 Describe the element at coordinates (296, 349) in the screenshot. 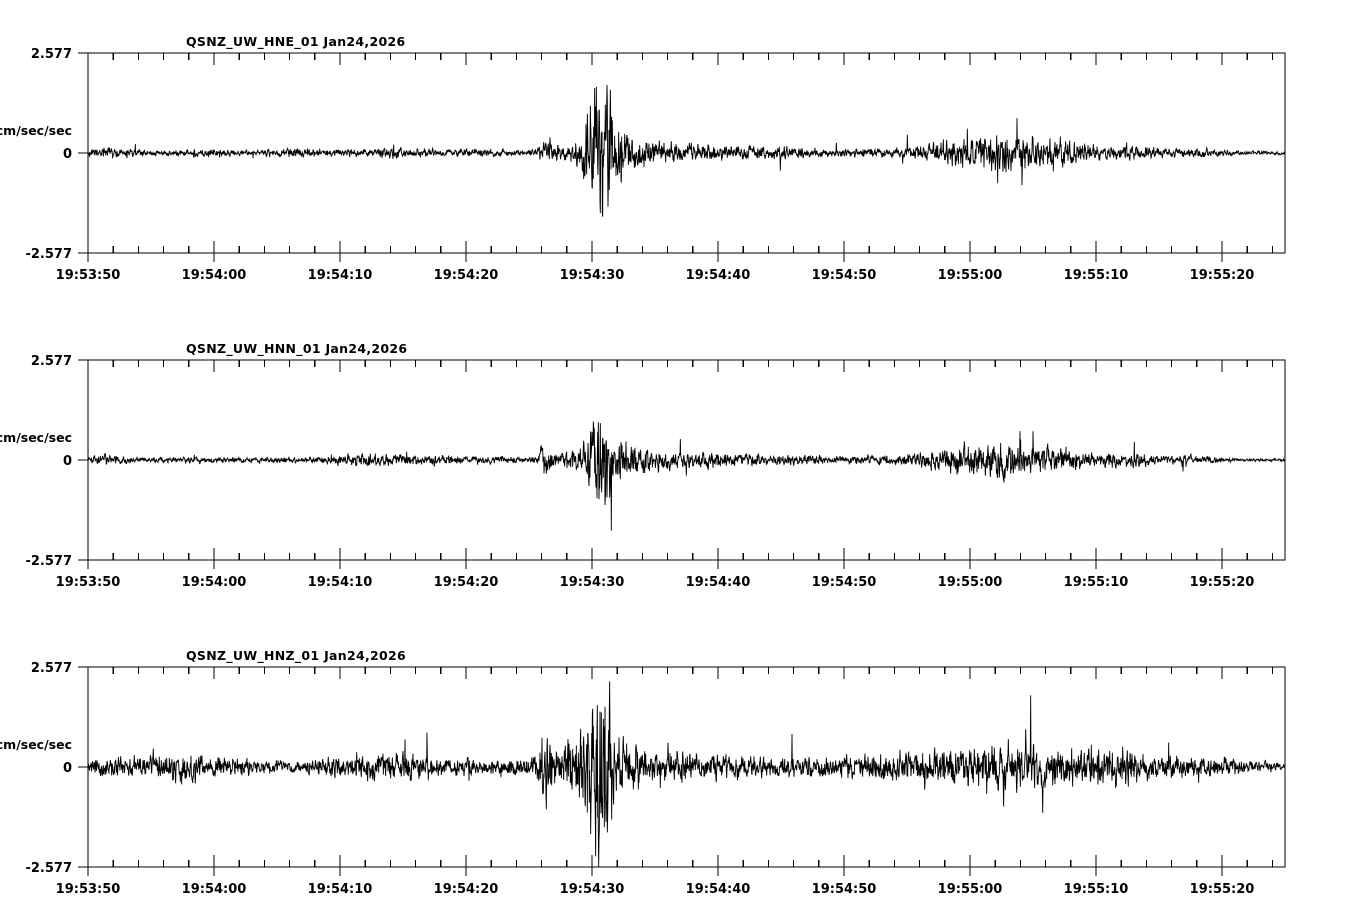

I see `panel-title: QSNZ_UW_HNN_01 Jan24,2026` at that location.